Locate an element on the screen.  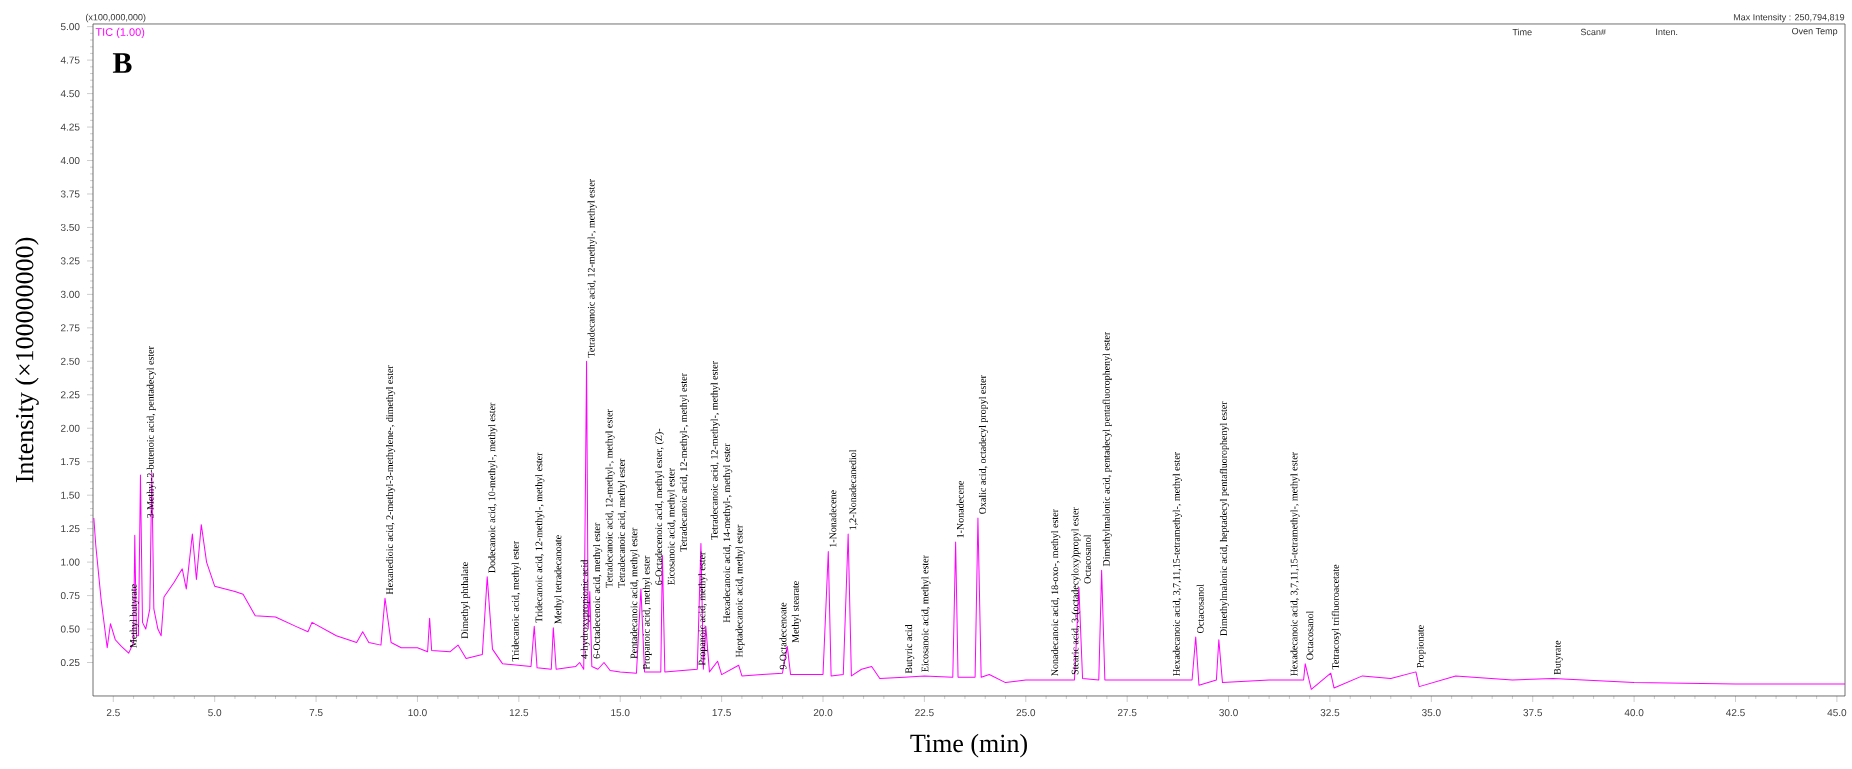
y-tick-label: 2.50 is located at coordinates (70, 361).